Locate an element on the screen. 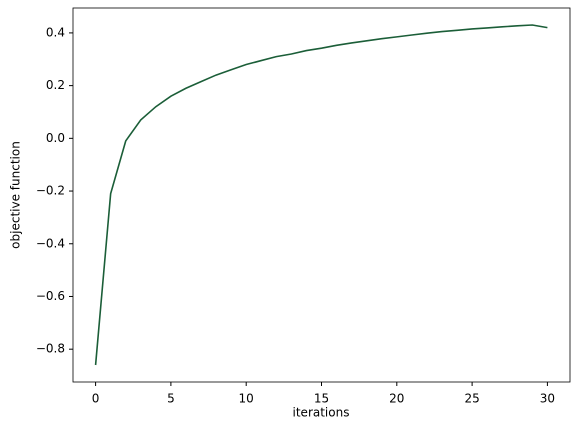  y-tick-label: −0.4 is located at coordinates (50, 243).